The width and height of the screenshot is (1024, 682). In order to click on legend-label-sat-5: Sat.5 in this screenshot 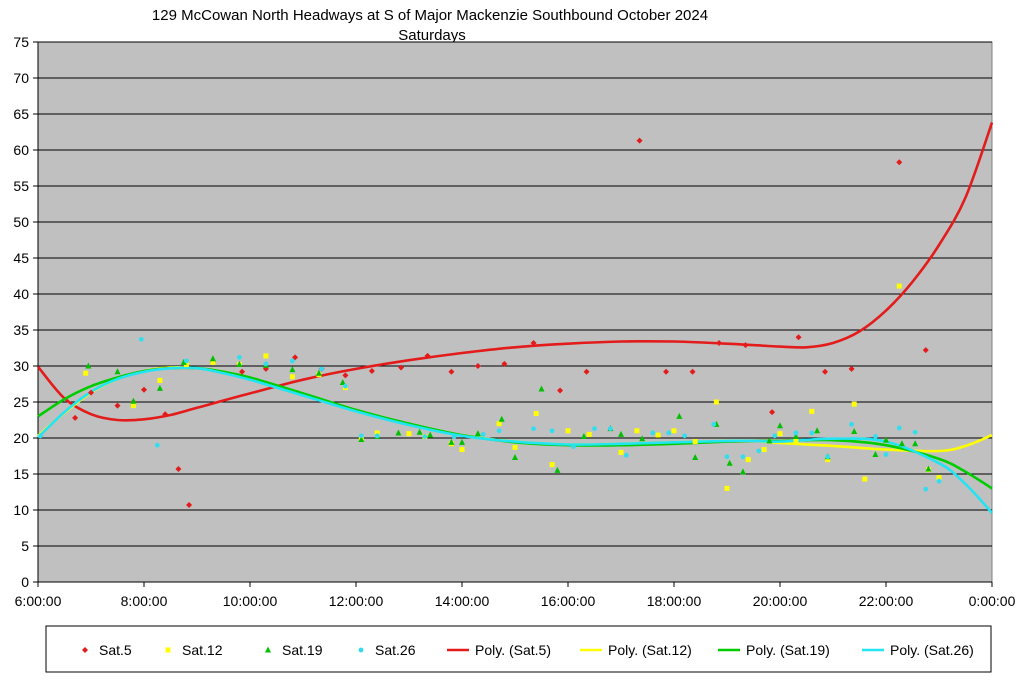, I will do `click(115, 650)`.